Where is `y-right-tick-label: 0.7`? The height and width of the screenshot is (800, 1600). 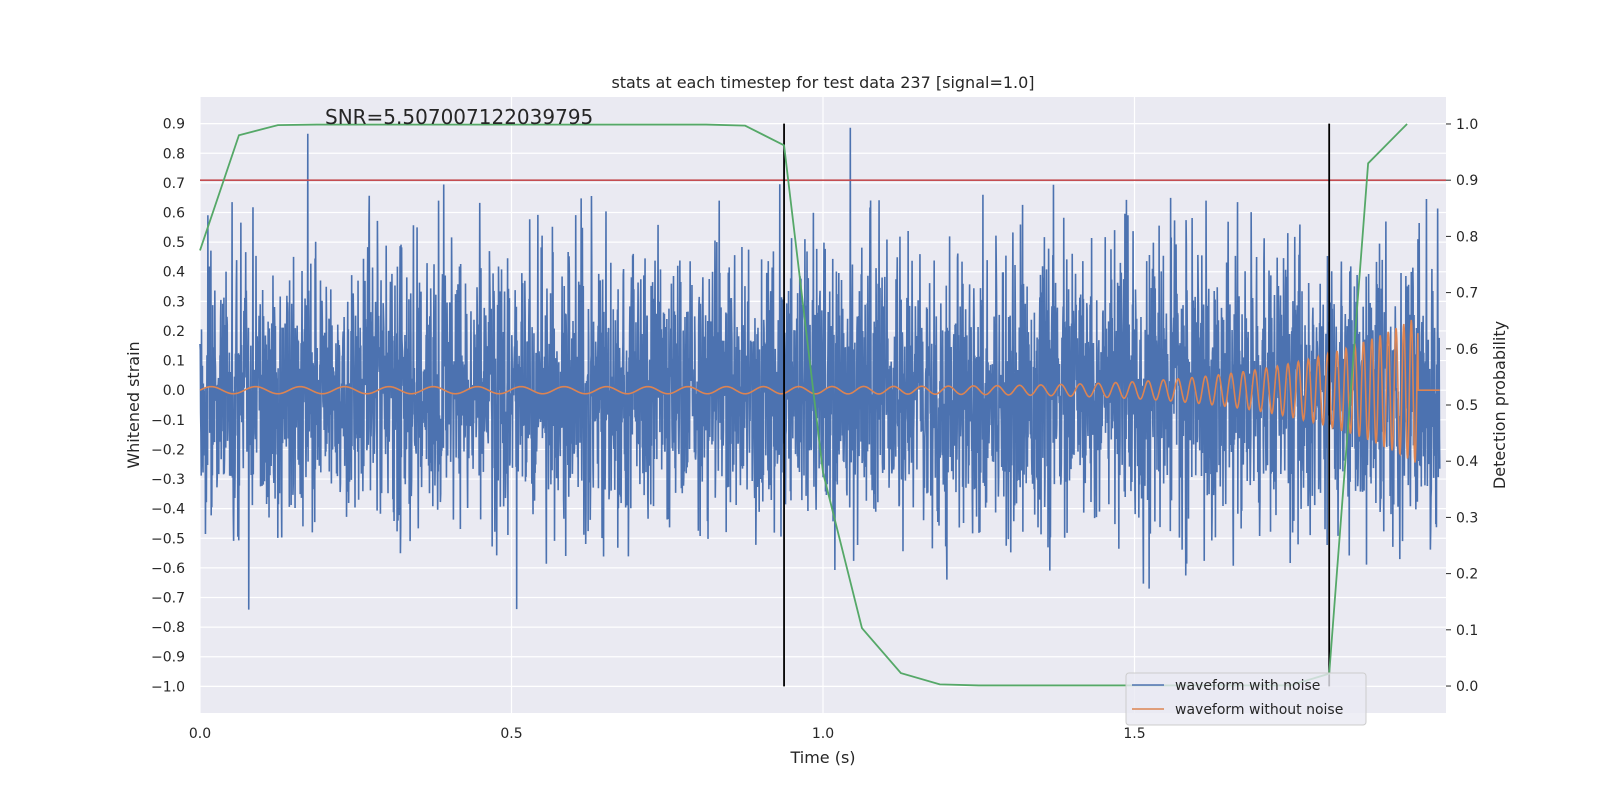
y-right-tick-label: 0.7 is located at coordinates (1467, 294).